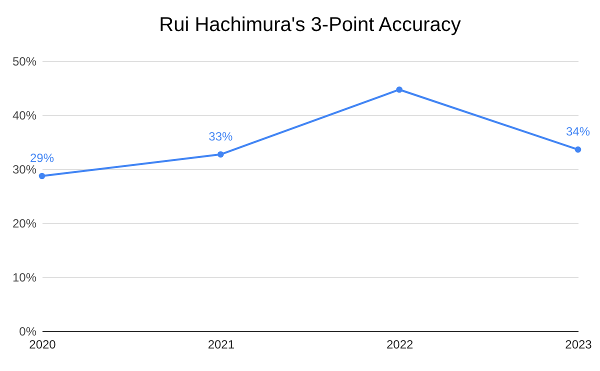 This screenshot has height=371, width=600. Describe the element at coordinates (220, 136) in the screenshot. I see `data-label: 33%` at that location.